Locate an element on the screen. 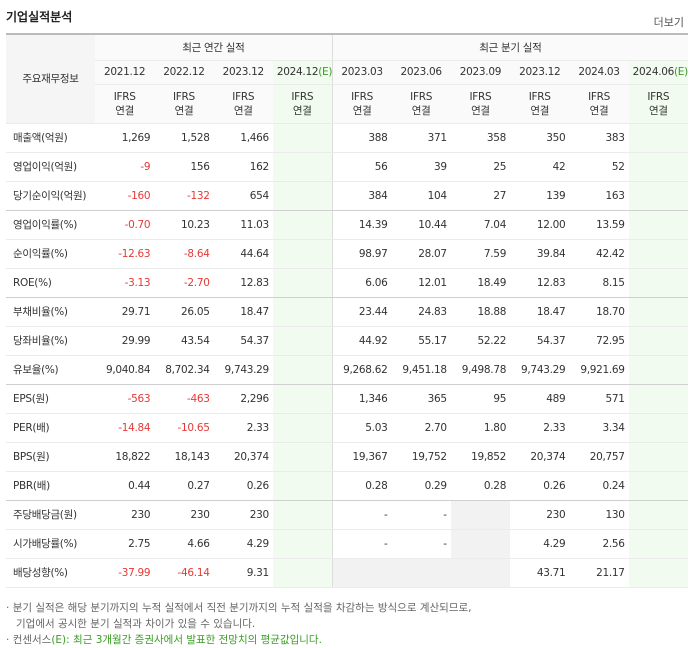  value-cell: 9,498.78 is located at coordinates (480, 370).